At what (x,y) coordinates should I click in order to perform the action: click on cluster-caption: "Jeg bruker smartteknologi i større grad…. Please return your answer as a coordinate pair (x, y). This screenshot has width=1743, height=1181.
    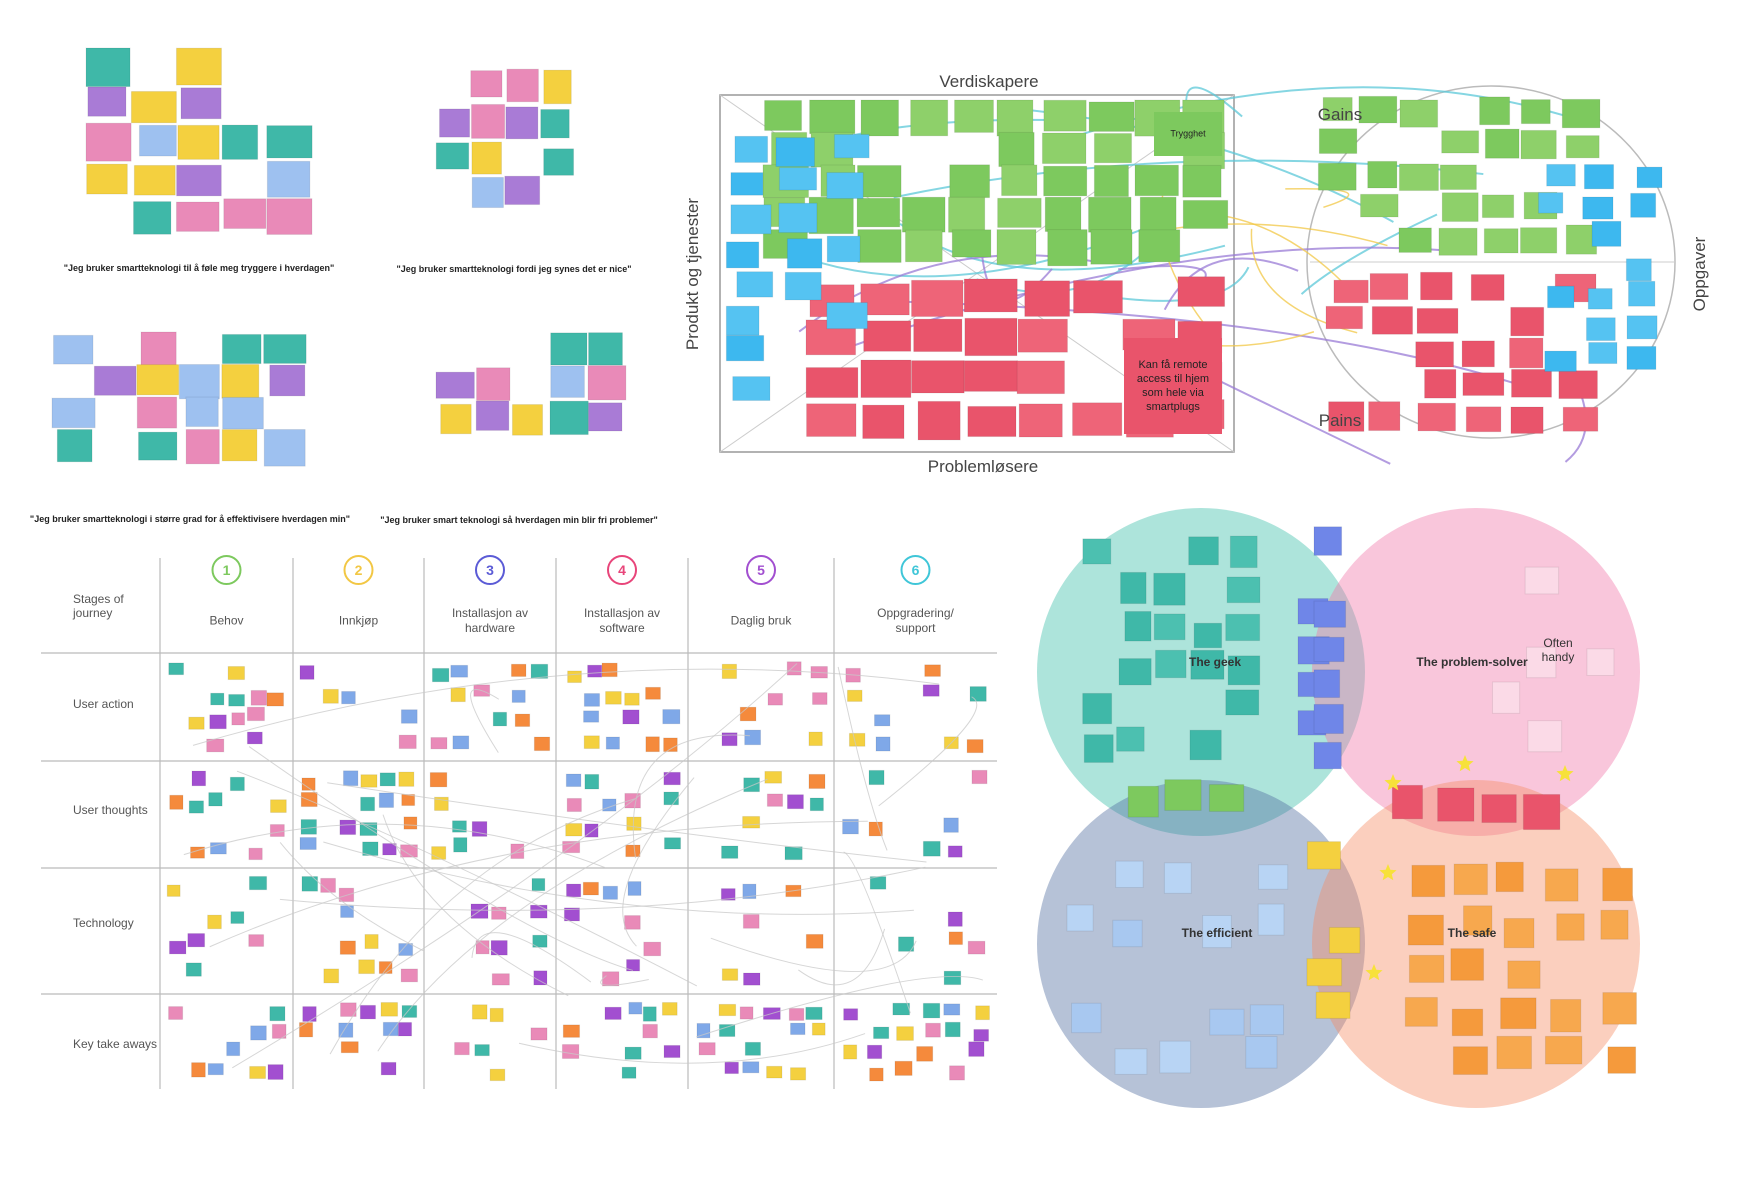
    Looking at the image, I should click on (190, 519).